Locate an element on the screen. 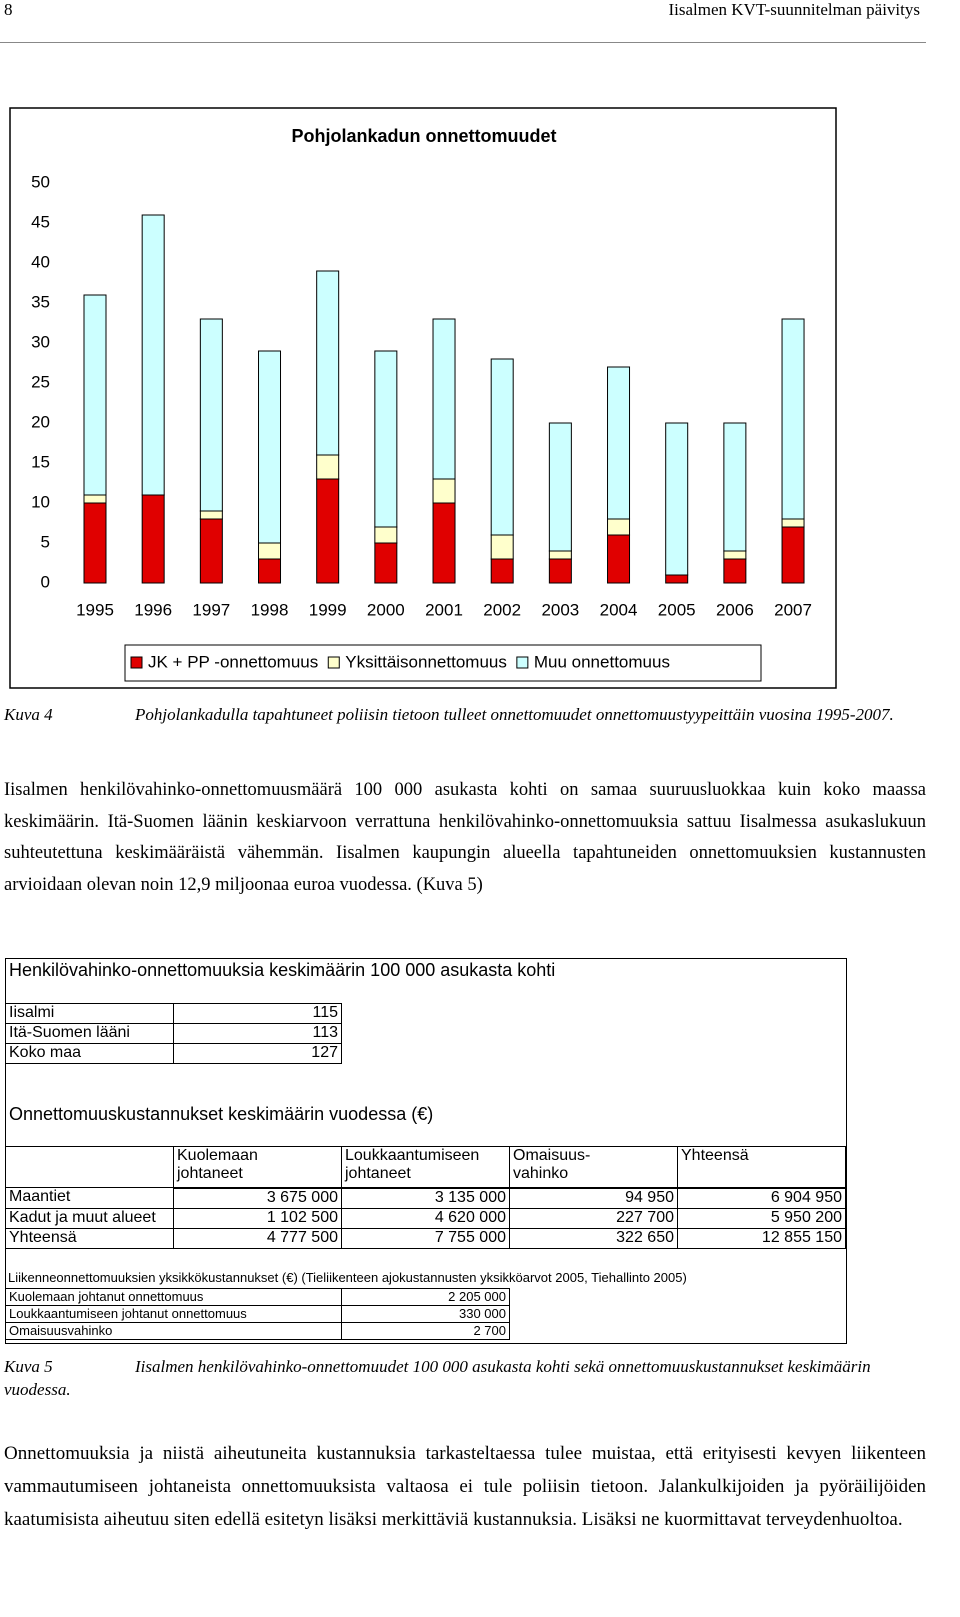  y-tick-label: 25 is located at coordinates (40, 381).